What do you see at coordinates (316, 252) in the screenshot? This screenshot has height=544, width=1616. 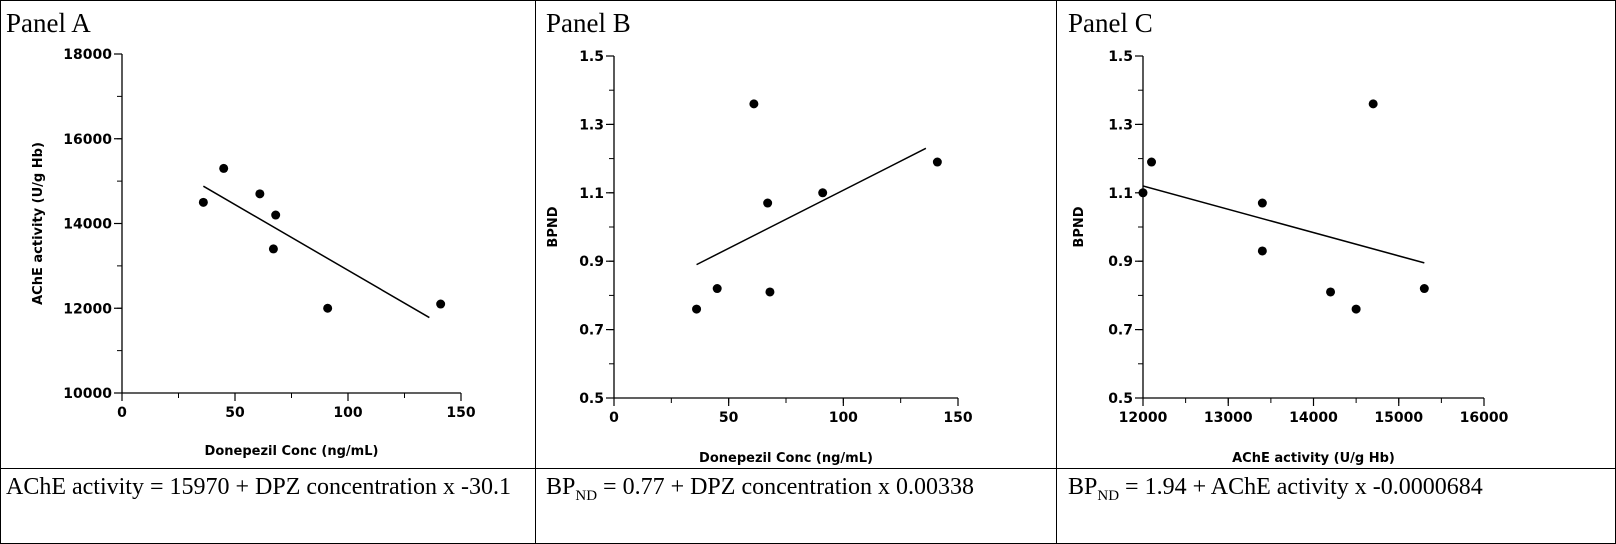 I see `panel-a-trendline` at bounding box center [316, 252].